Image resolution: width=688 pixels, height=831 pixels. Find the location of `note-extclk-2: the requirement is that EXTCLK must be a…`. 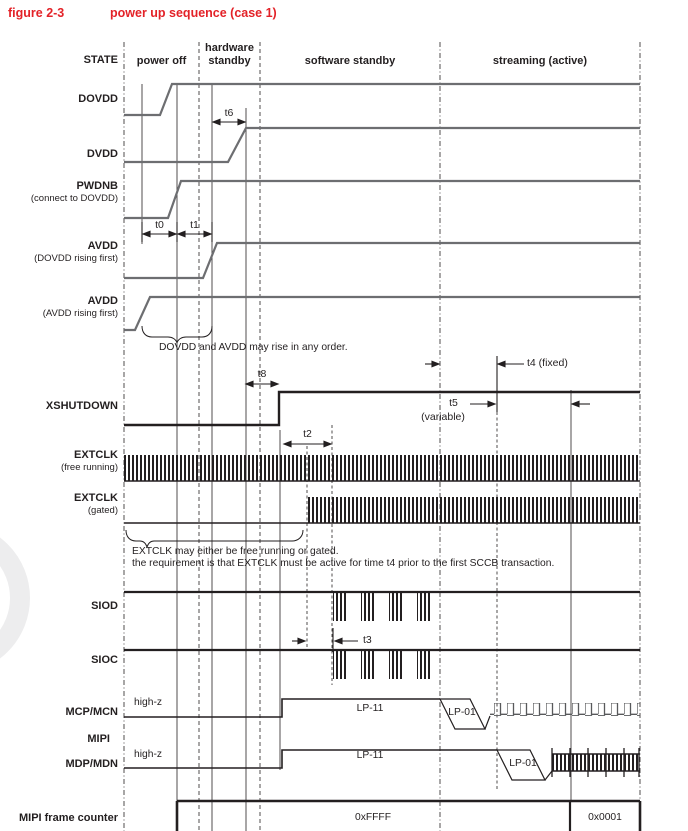

note-extclk-2: the requirement is that EXTCLK must be a… is located at coordinates (343, 563).